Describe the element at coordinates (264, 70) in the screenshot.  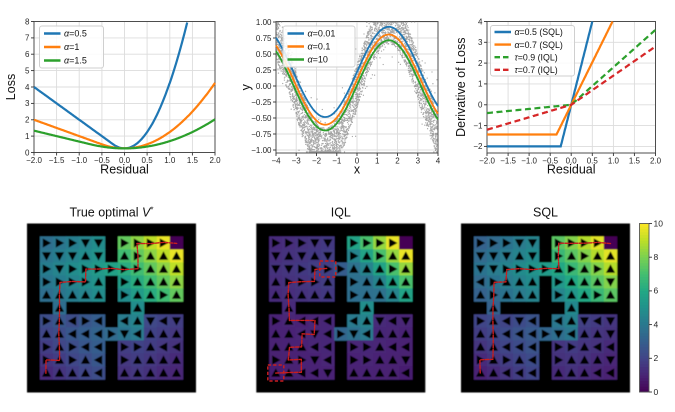
I see `svg-text: 0.25` at that location.